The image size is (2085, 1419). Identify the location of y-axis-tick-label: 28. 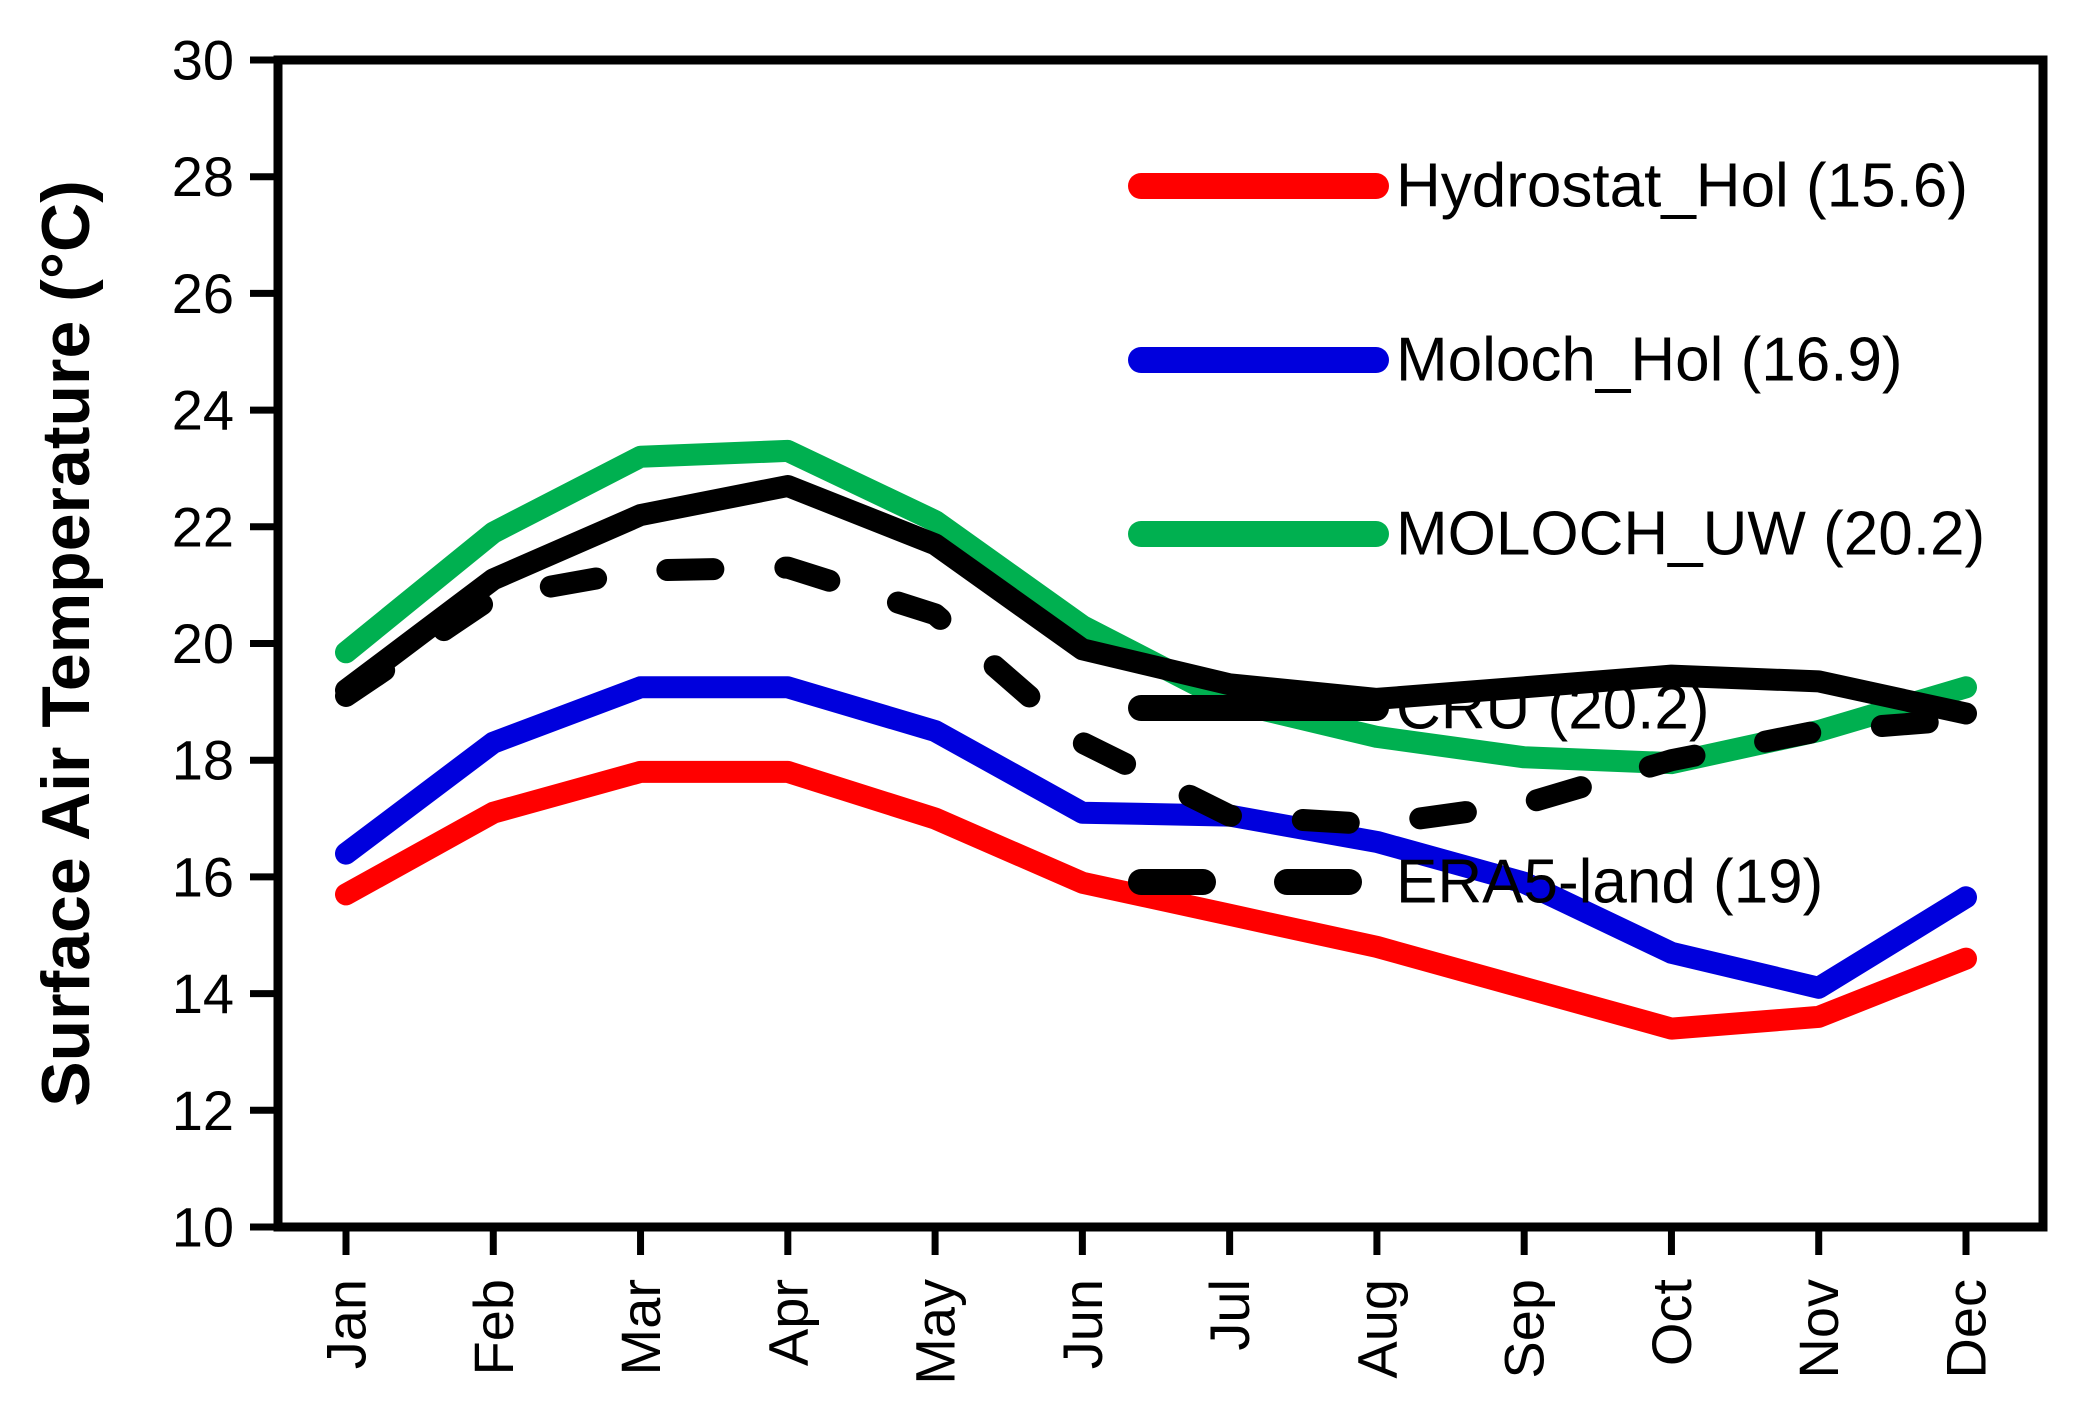
(203, 176).